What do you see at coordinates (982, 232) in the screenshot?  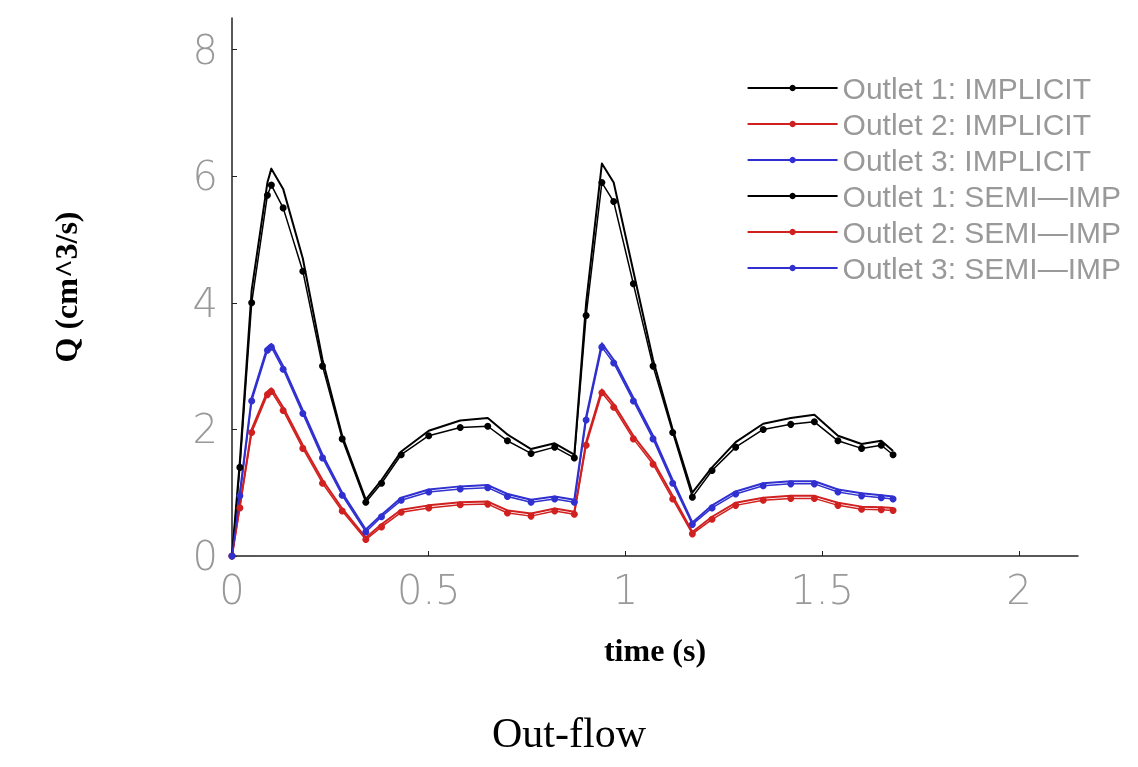 I see `legend-label: Outlet 2: SEMI—IMP` at bounding box center [982, 232].